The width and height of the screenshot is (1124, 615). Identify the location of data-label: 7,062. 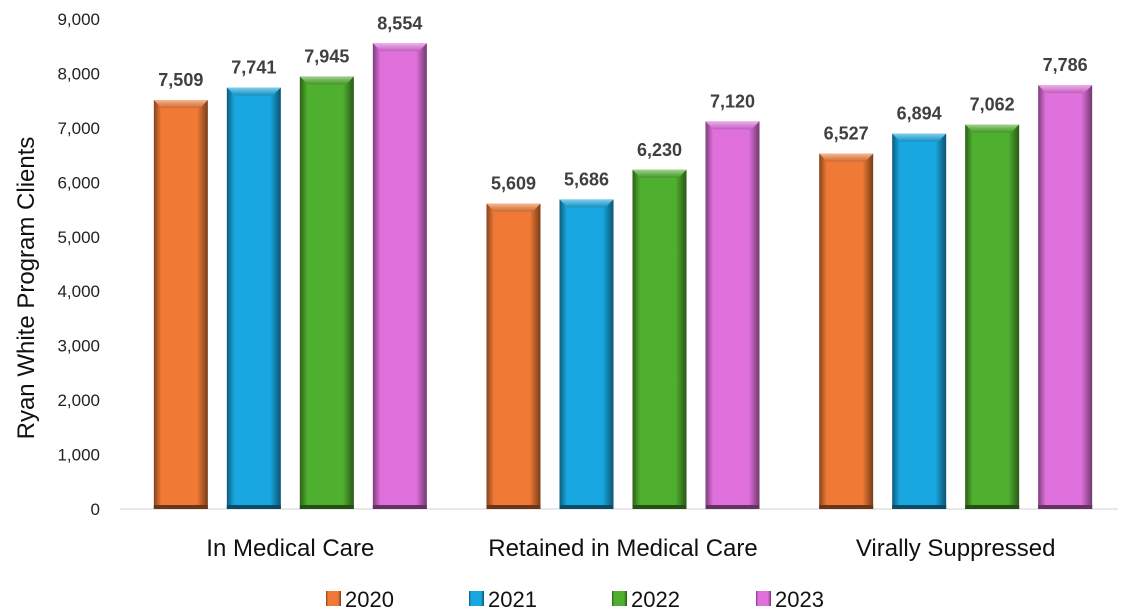
(992, 105).